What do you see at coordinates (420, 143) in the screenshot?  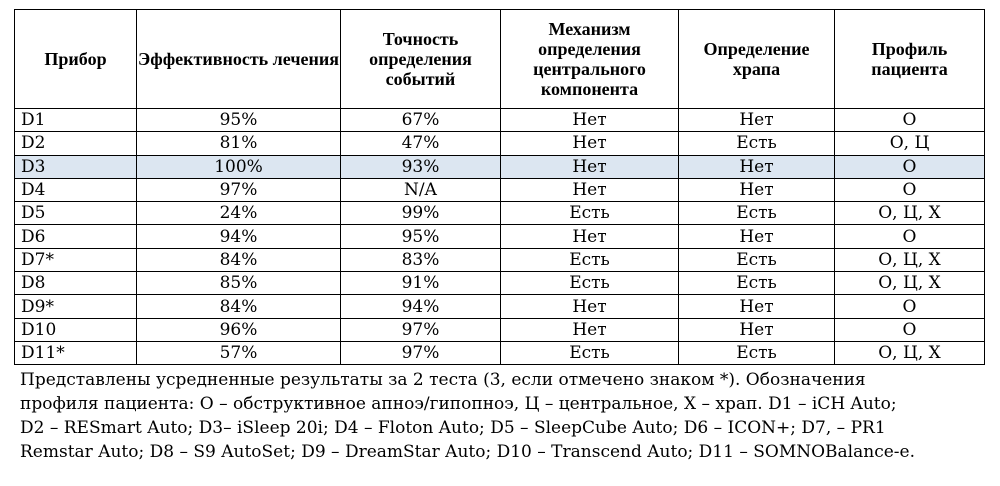 I see `accuracy-cell: 47%` at bounding box center [420, 143].